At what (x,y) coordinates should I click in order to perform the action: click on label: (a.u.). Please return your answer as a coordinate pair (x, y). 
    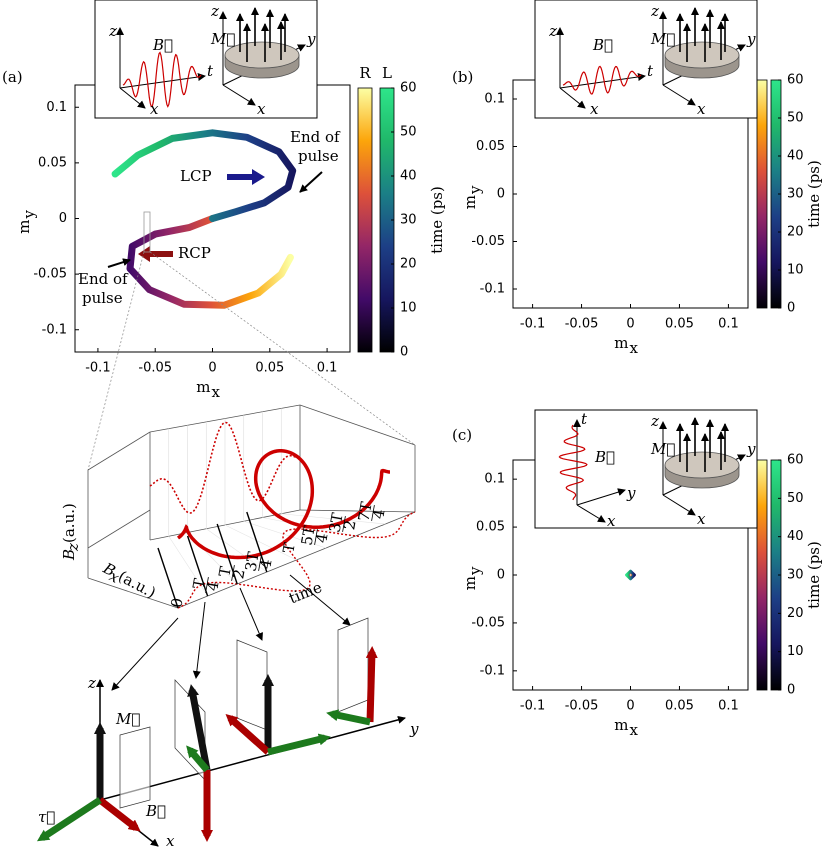
    Looking at the image, I should click on (137, 584).